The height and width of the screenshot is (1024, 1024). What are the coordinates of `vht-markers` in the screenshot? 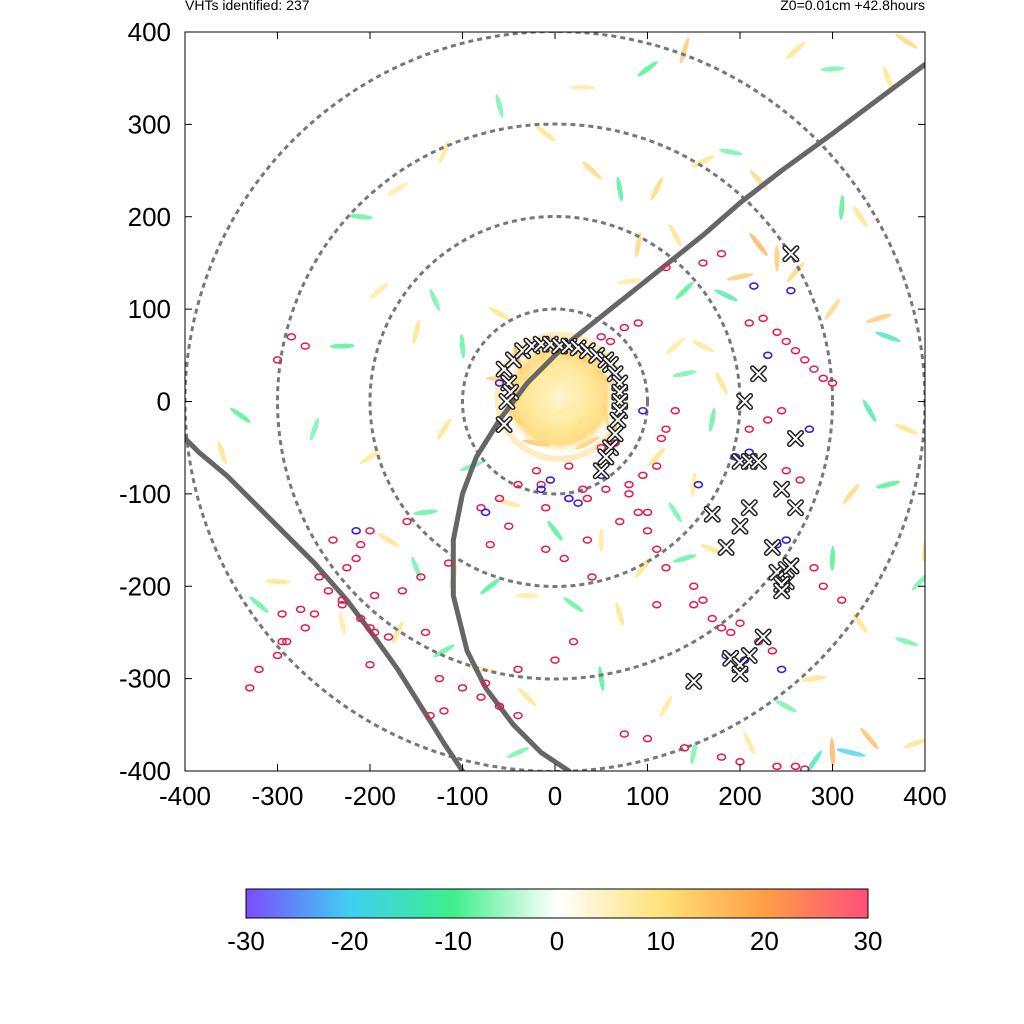 It's located at (649, 467).